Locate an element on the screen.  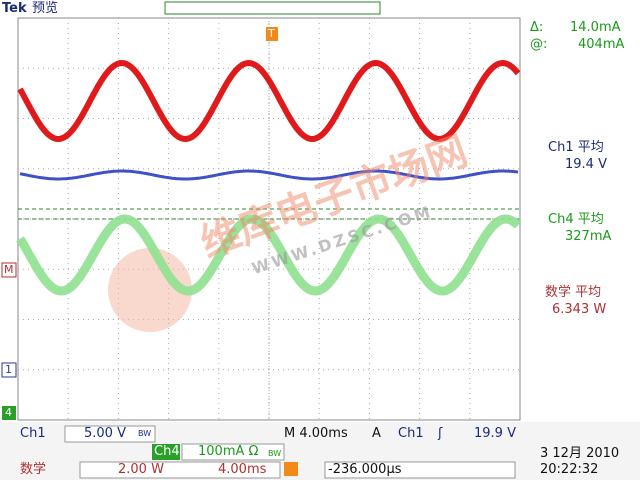
ch4-label: Ch4 is located at coordinates (167, 451).